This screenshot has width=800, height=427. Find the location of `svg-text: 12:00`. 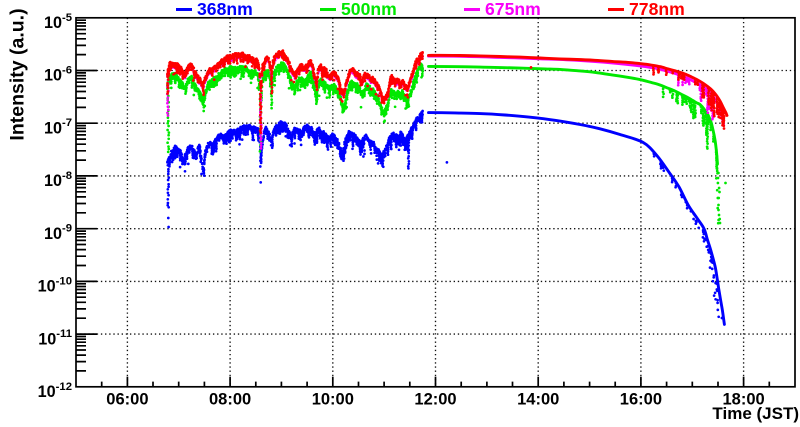

svg-text: 12:00 is located at coordinates (435, 400).